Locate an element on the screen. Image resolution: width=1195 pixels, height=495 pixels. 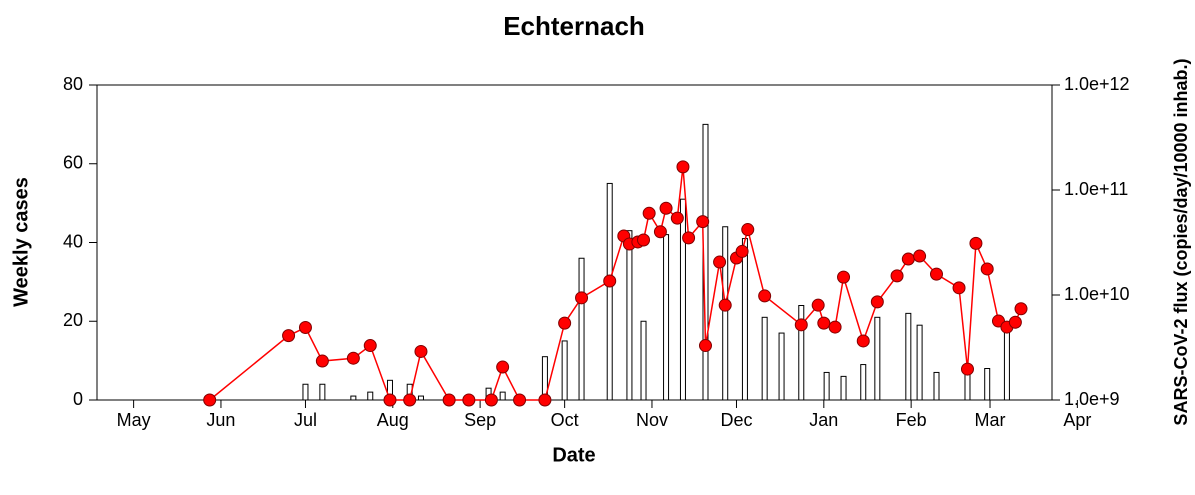
x-tick-label: Oct is located at coordinates (565, 420).